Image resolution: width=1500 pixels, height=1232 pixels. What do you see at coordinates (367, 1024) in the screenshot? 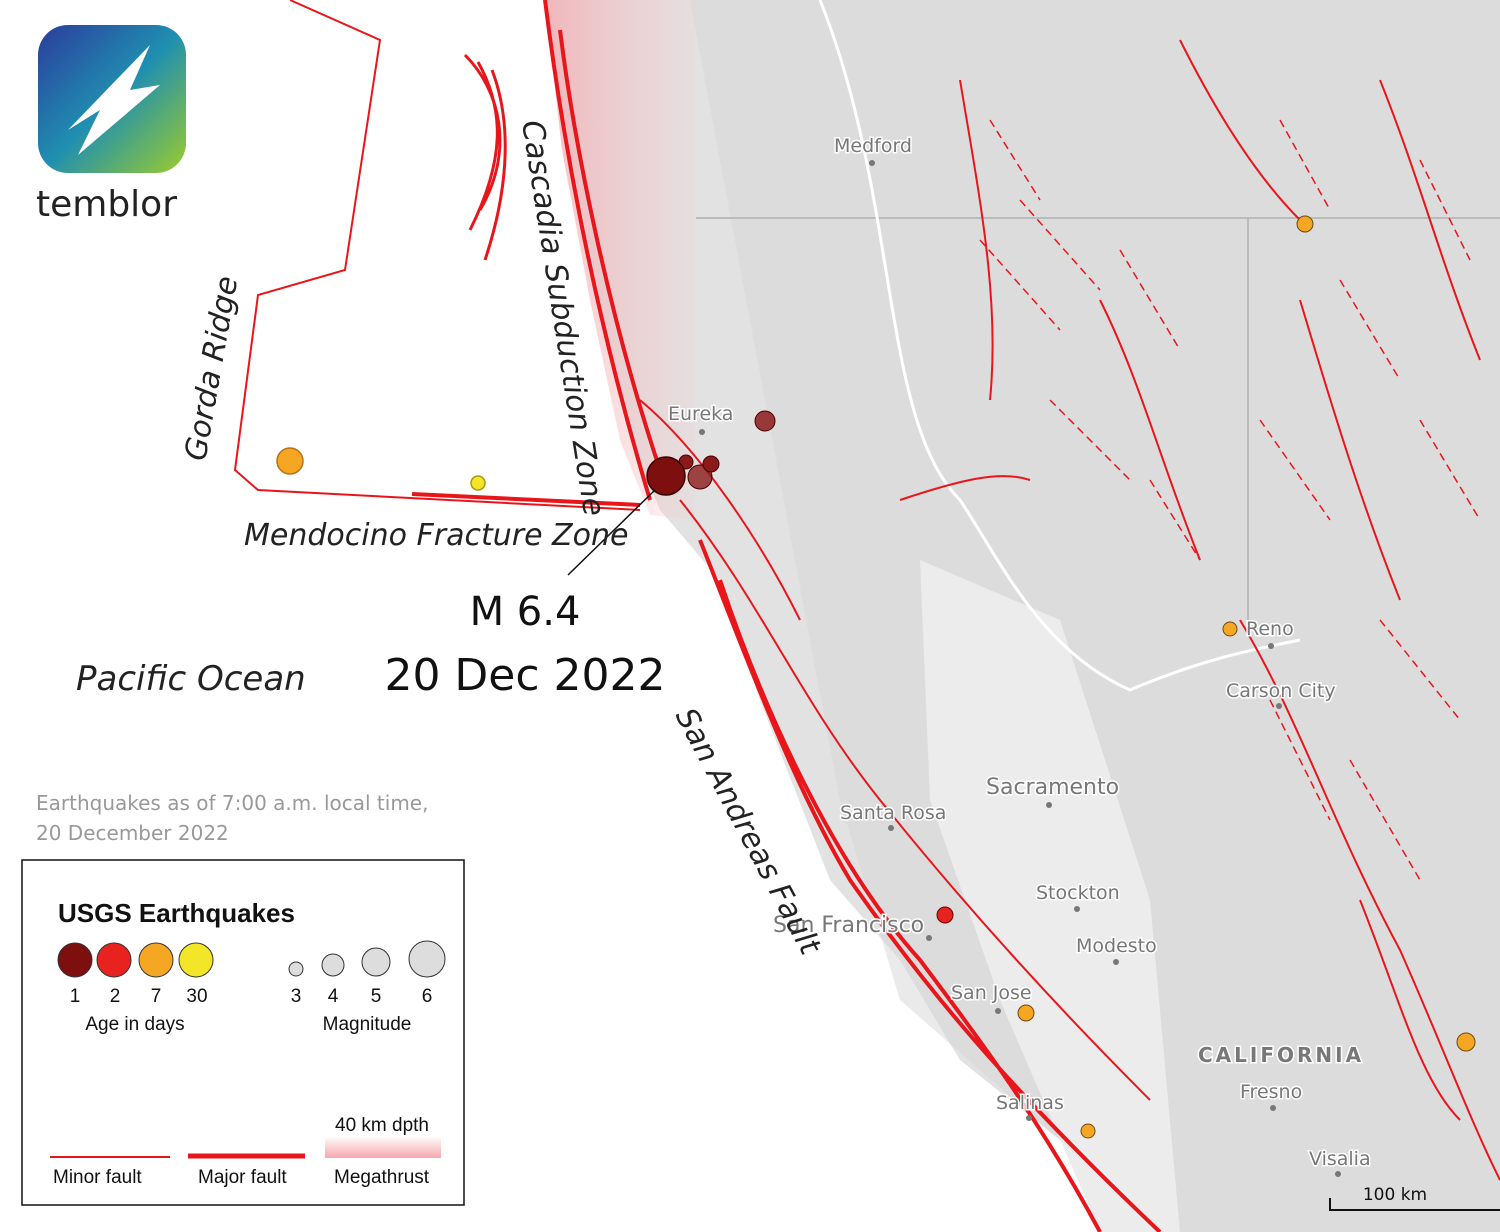
I see `magnitude-title: Magnitude` at bounding box center [367, 1024].